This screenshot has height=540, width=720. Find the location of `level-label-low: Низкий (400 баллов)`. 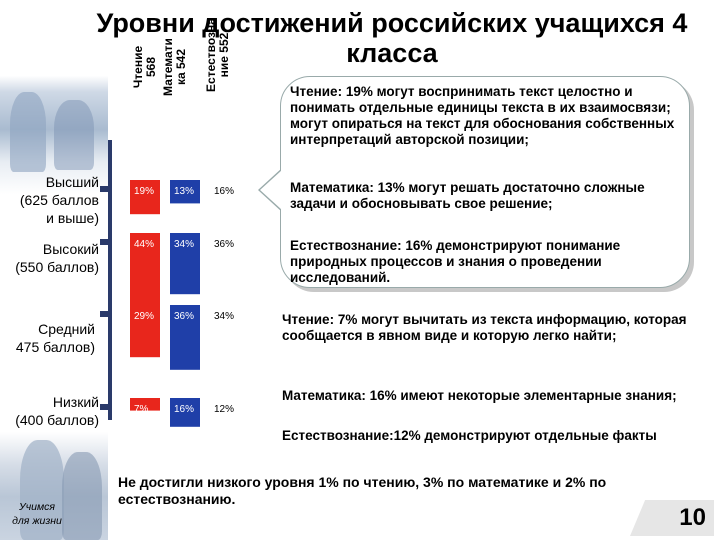

level-label-low: Низкий (400 баллов) is located at coordinates (57, 411).